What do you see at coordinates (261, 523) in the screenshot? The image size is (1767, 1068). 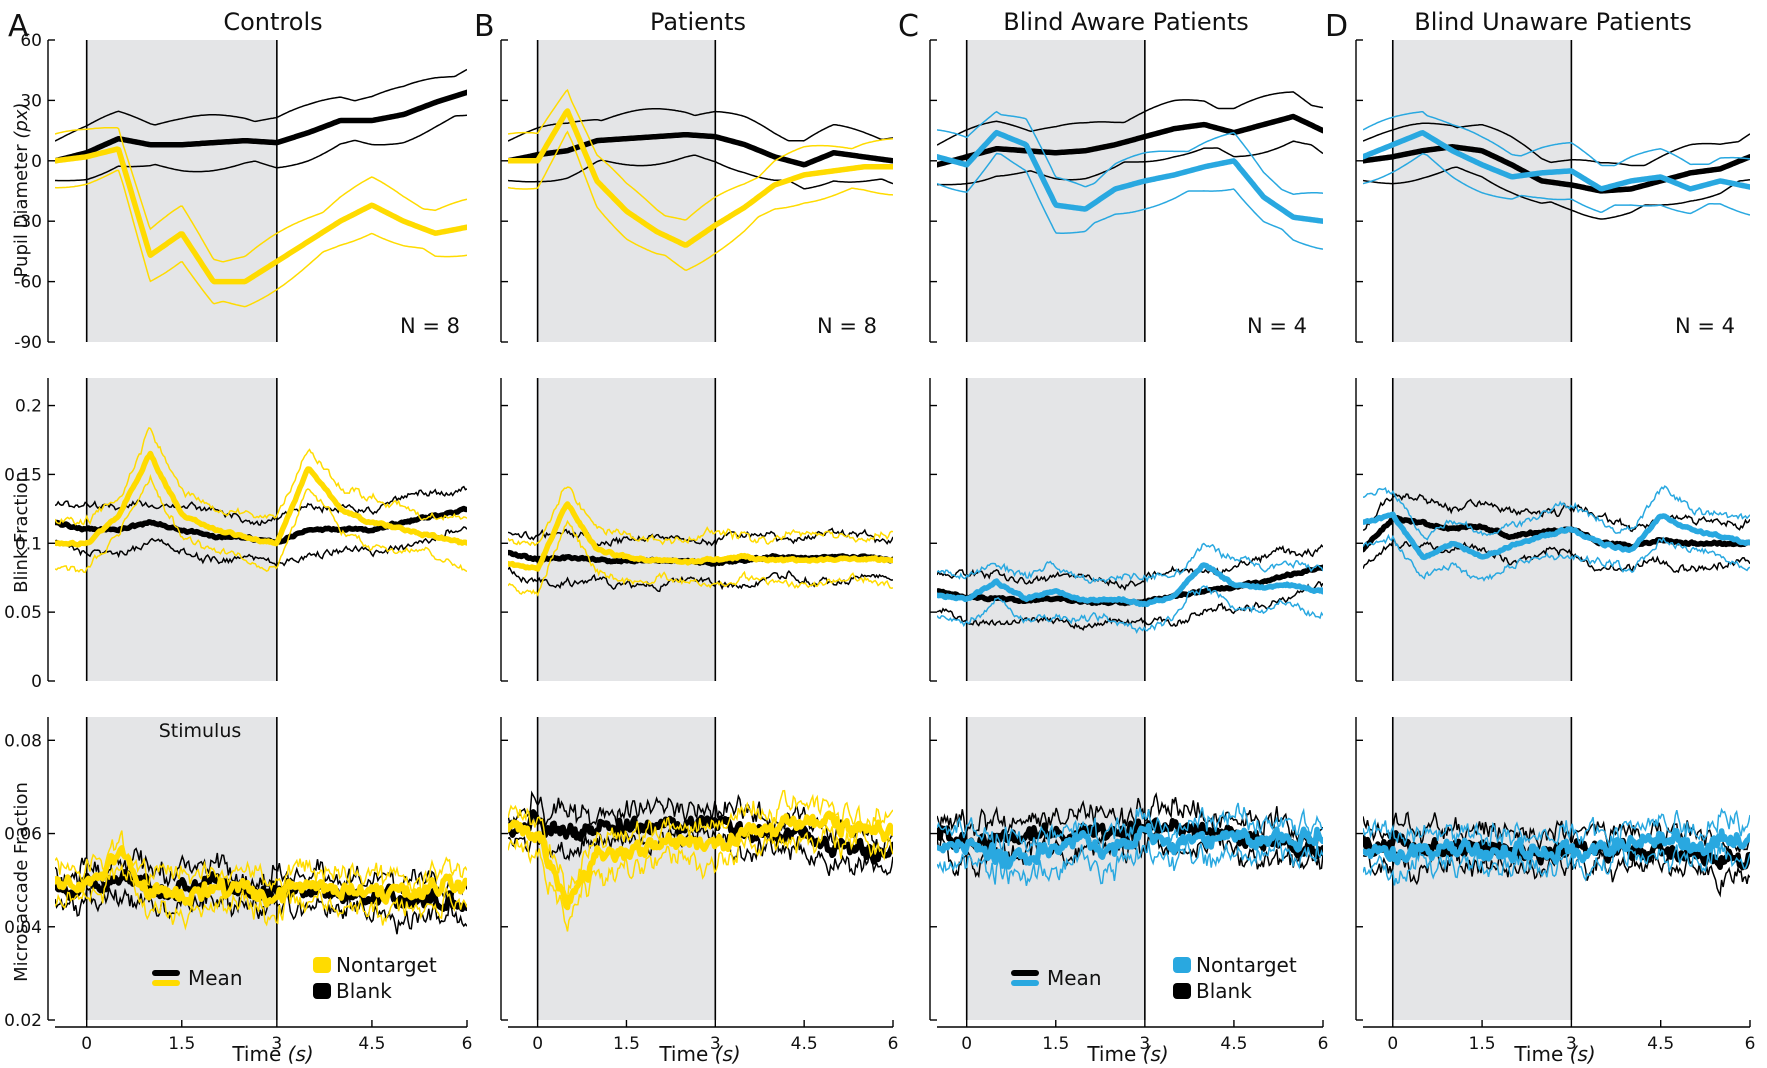 I see `series-nontarget-lower-a-blink` at bounding box center [261, 523].